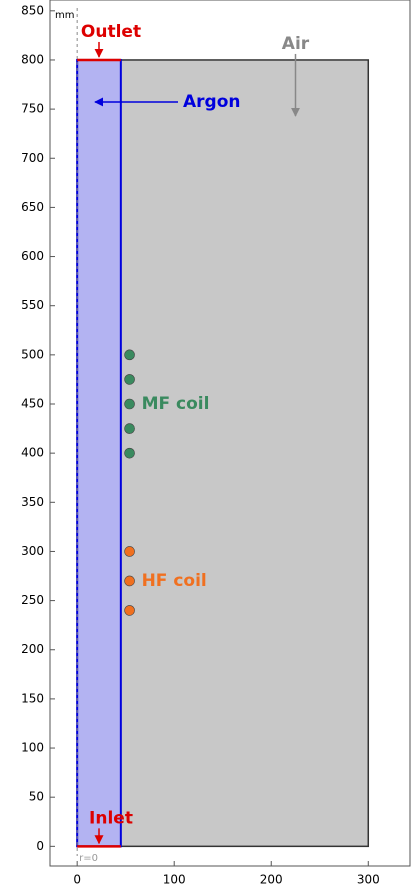 Image resolution: width=411 pixels, height=895 pixels. I want to click on y-tick-label: 550, so click(32, 305).